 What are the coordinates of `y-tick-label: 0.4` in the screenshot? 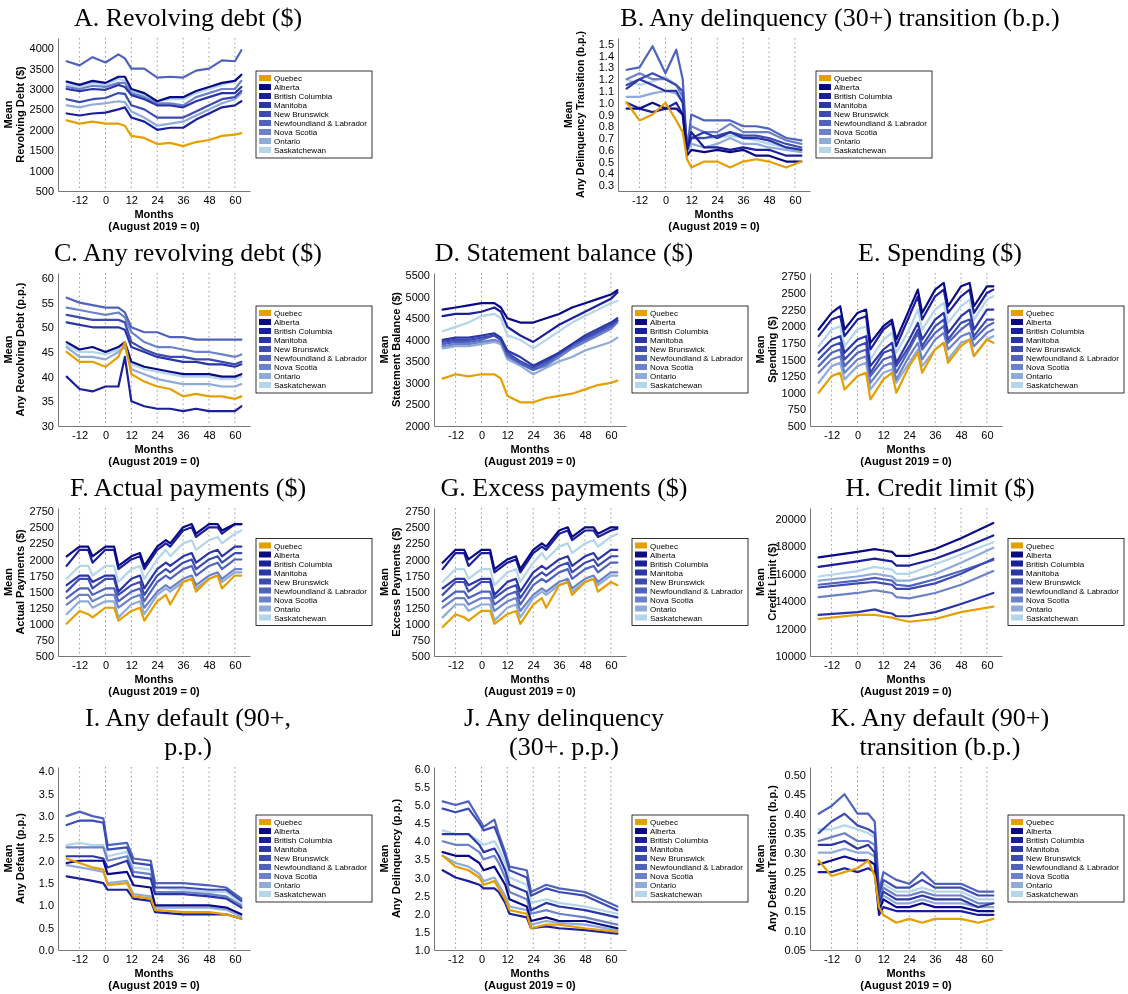 It's located at (606, 173).